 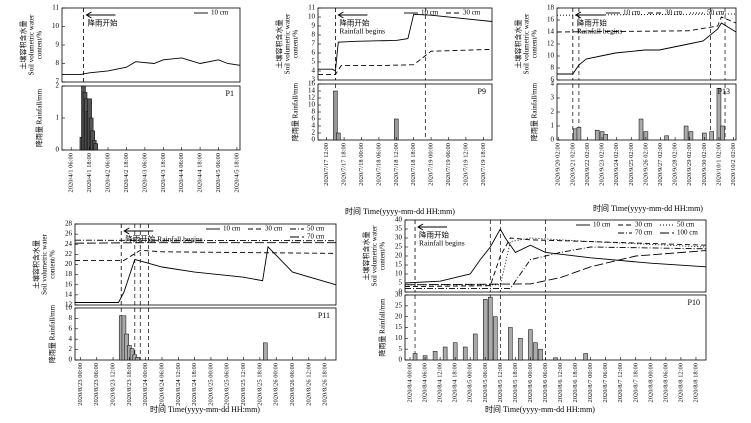 What do you see at coordinates (312, 98) in the screenshot?
I see `y-tick-label: 12` at bounding box center [312, 98].